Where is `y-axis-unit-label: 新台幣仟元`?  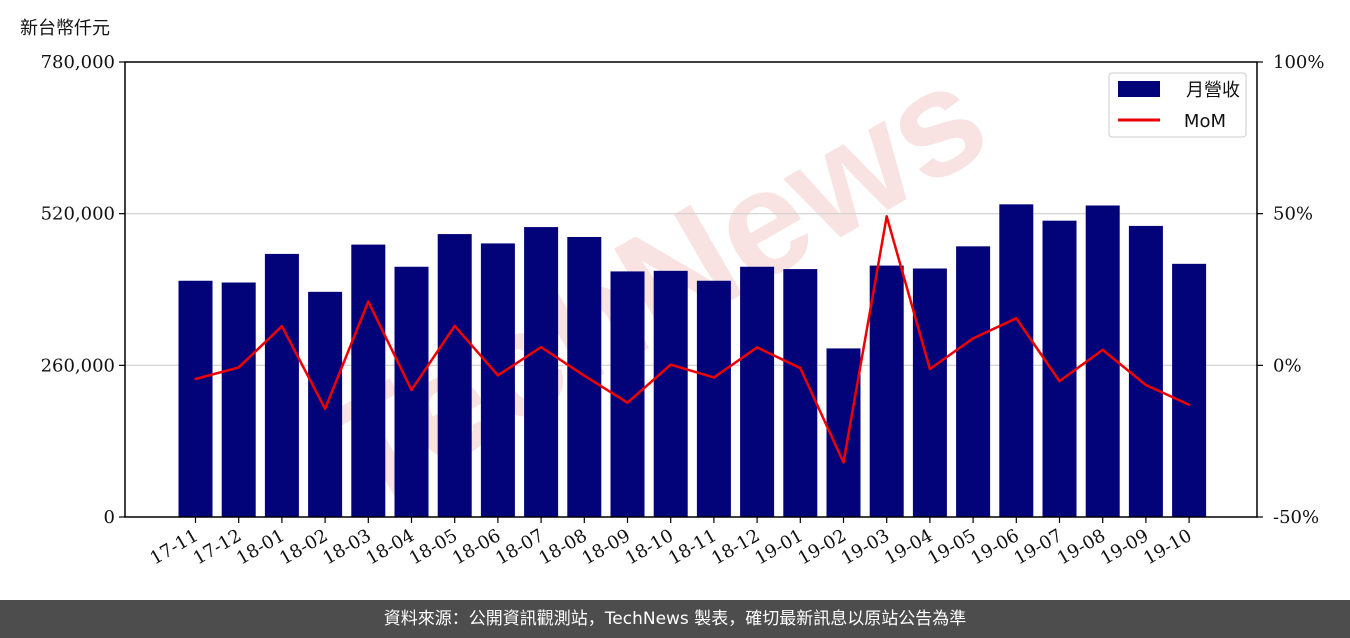 y-axis-unit-label: 新台幣仟元 is located at coordinates (65, 28).